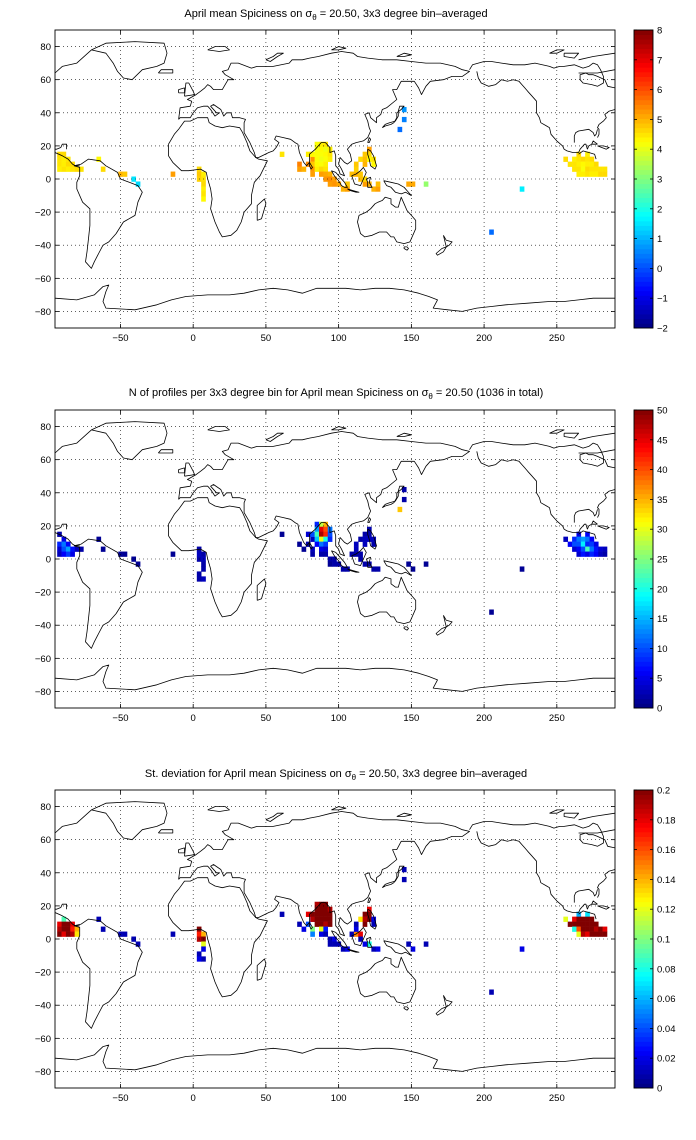  What do you see at coordinates (659, 60) in the screenshot?
I see `colorbar-tick-label: 7` at bounding box center [659, 60].